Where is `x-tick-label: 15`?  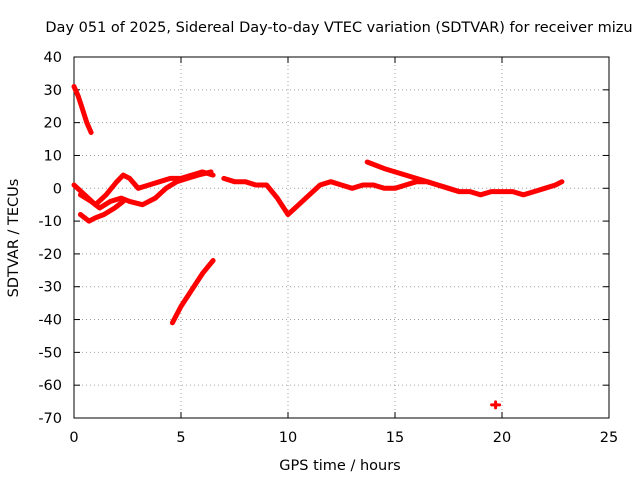 x-tick-label: 15 is located at coordinates (395, 438).